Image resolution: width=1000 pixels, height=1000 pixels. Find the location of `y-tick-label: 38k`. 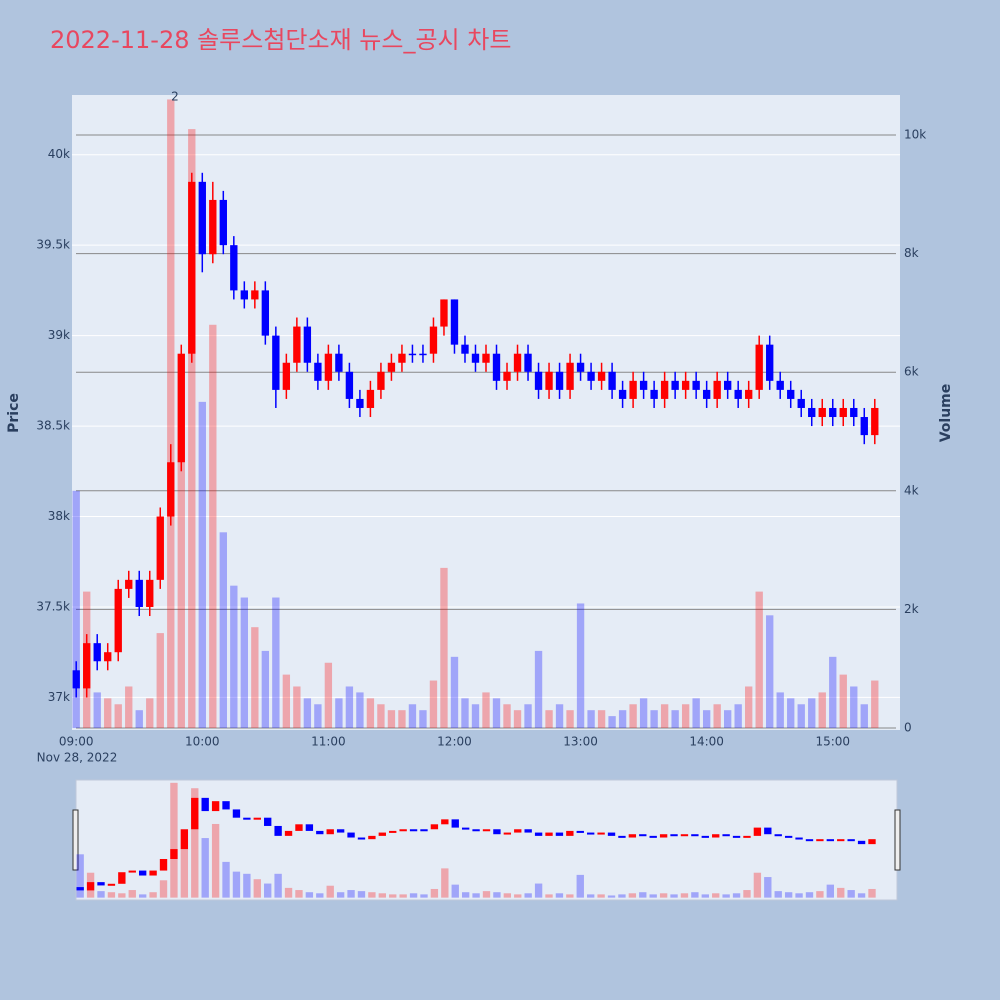

y-tick-label: 38k is located at coordinates (59, 516).